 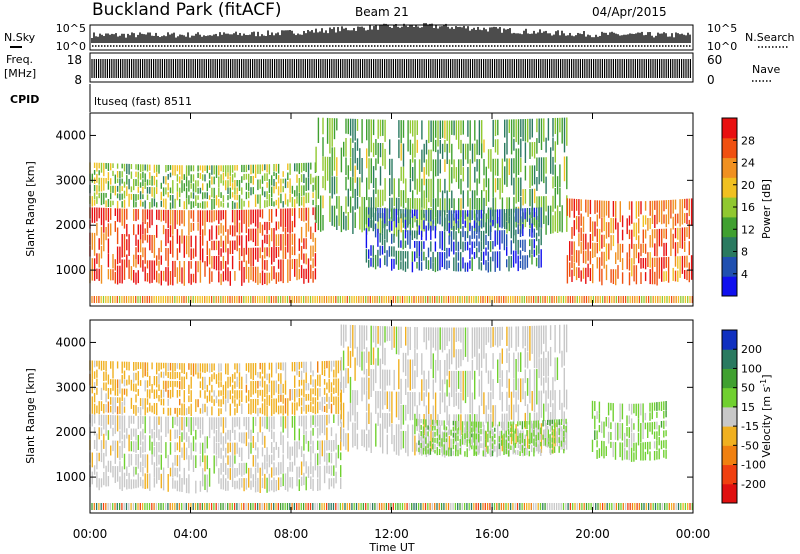 What do you see at coordinates (751, 349) in the screenshot?
I see `colorbar-tick-label: 200` at bounding box center [751, 349].